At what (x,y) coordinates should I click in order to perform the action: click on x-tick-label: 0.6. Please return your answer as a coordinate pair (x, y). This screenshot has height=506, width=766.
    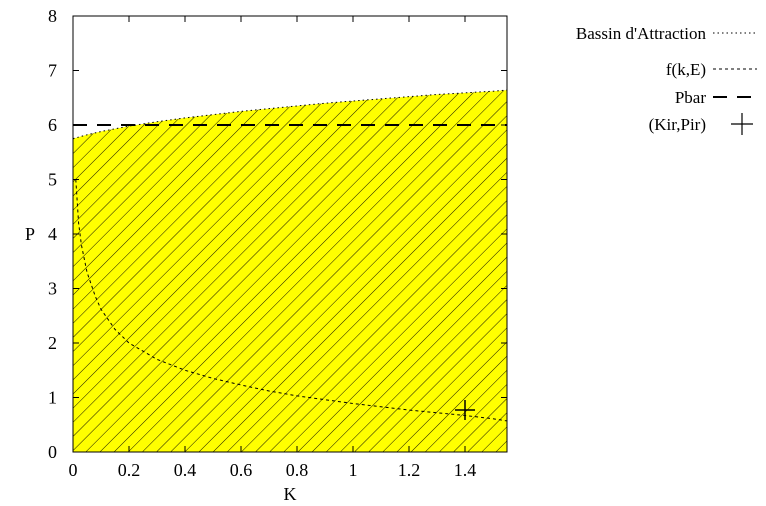
    Looking at the image, I should click on (241, 470).